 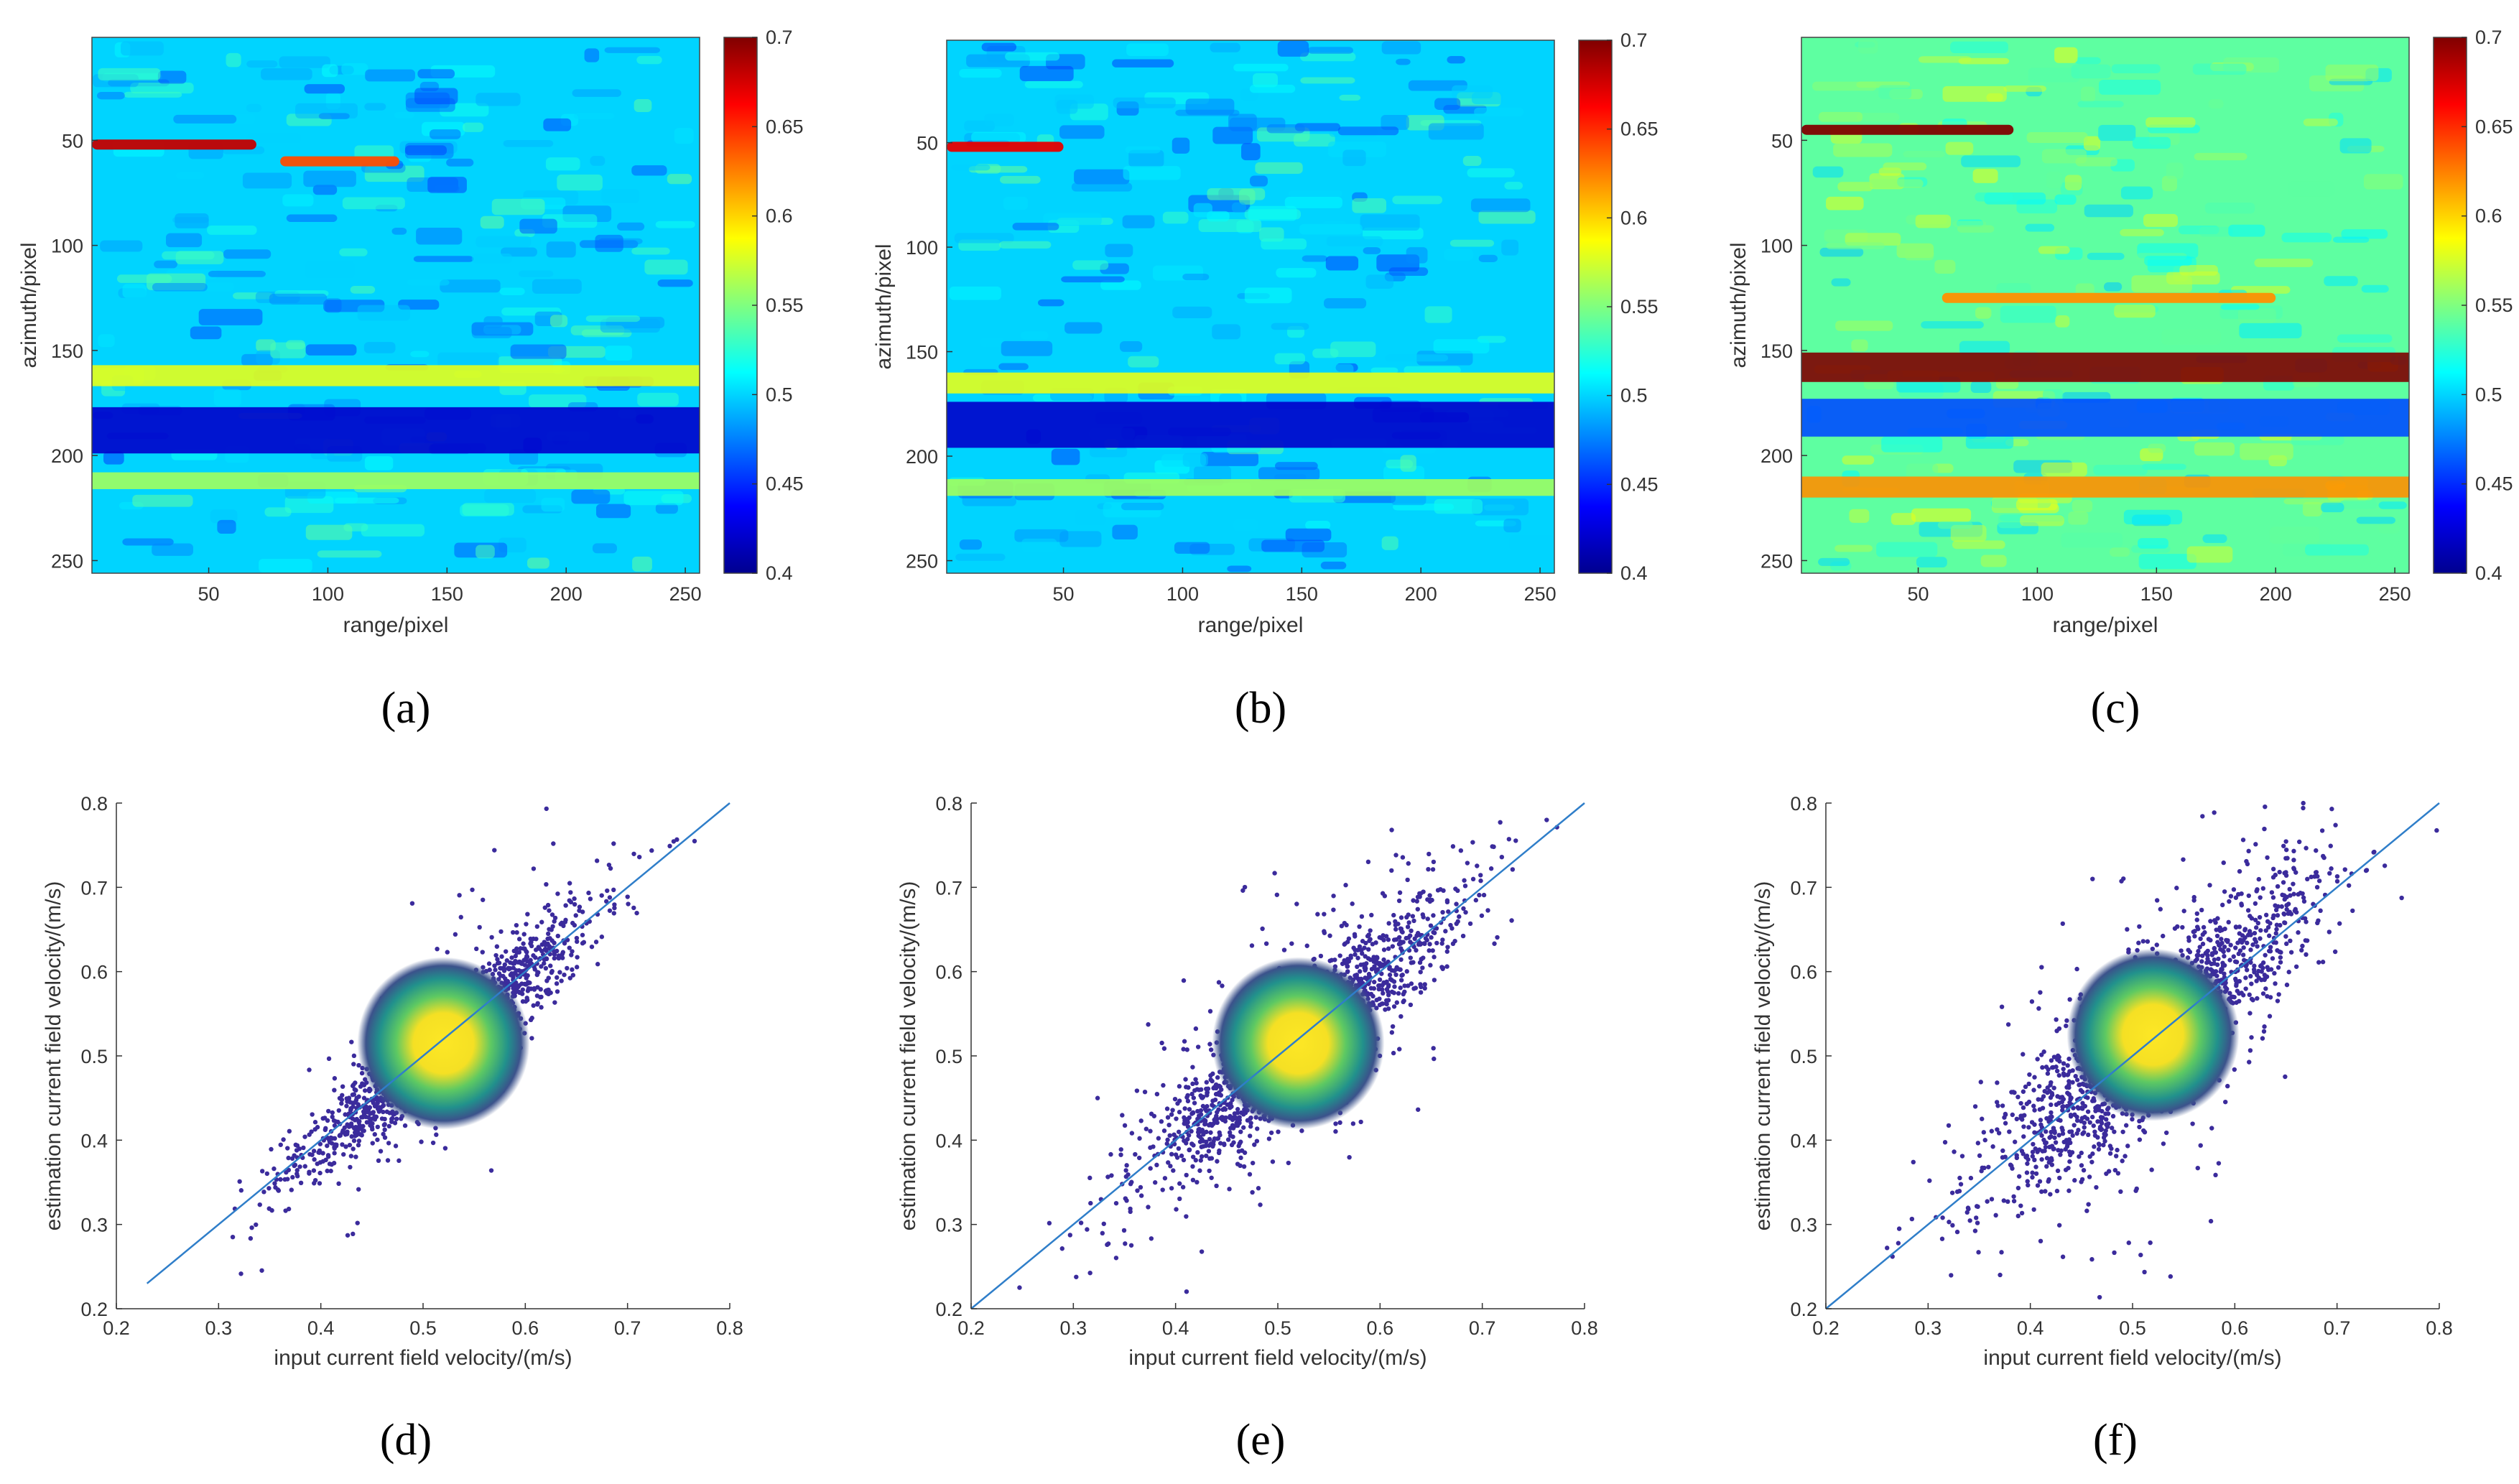 What do you see at coordinates (1299, 1043) in the screenshot?
I see `density-core` at bounding box center [1299, 1043].